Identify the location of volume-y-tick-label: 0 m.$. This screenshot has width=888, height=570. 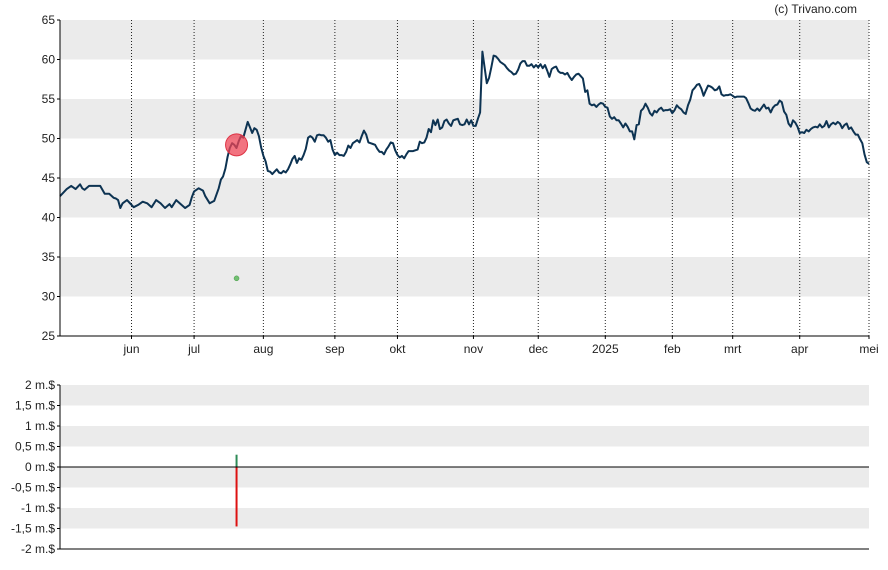
(40, 467).